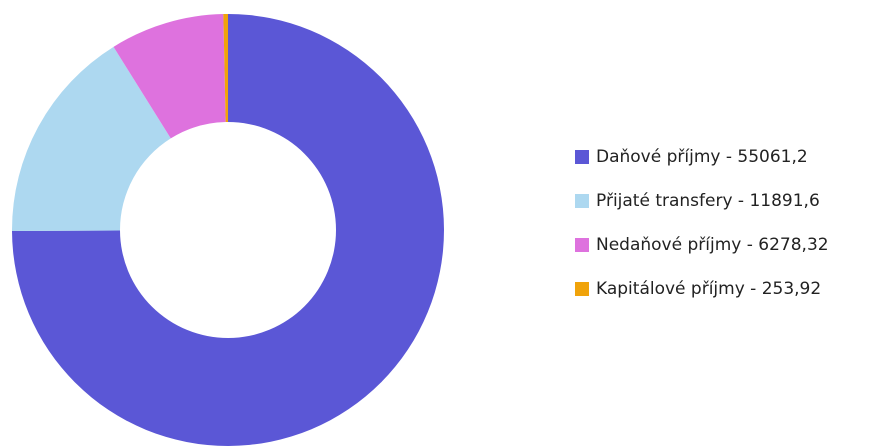 The height and width of the screenshot is (447, 893). Describe the element at coordinates (708, 289) in the screenshot. I see `legend-label: Kapitálové příjmy - 253,92` at that location.